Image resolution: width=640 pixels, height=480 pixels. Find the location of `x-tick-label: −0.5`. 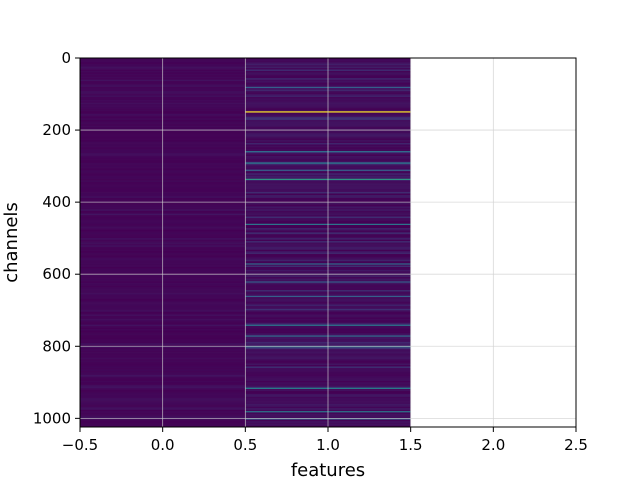

x-tick-label: −0.5 is located at coordinates (80, 445).